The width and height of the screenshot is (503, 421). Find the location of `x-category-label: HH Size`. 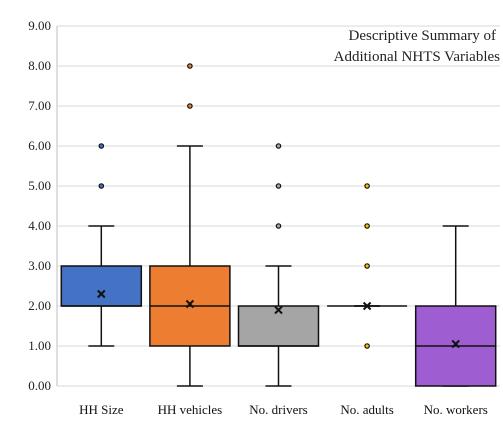

x-category-label: HH Size is located at coordinates (101, 409).